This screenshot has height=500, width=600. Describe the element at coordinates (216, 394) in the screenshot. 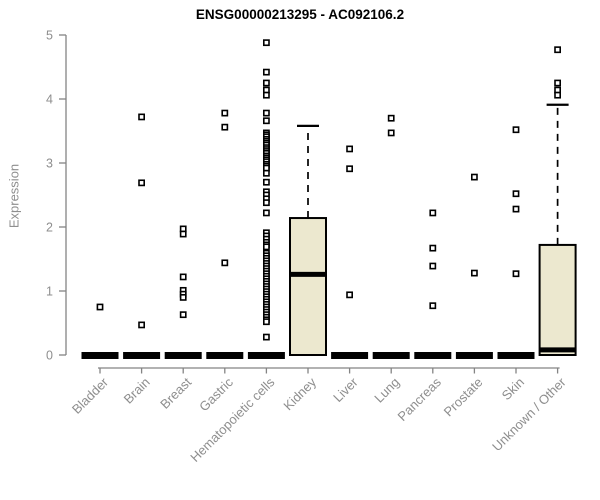

I see `x-tick-label-gastric: Gastric` at that location.